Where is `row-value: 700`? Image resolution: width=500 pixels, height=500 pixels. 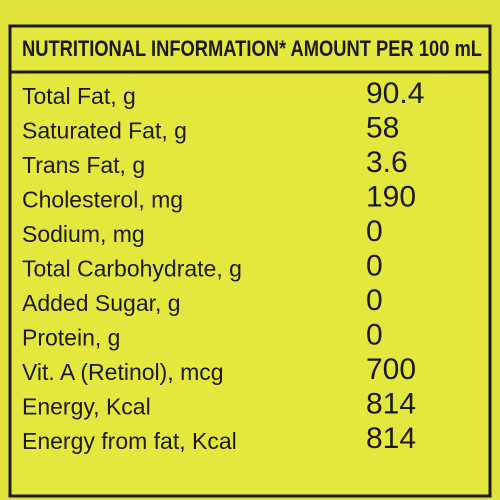
row-value: 700 is located at coordinates (391, 369).